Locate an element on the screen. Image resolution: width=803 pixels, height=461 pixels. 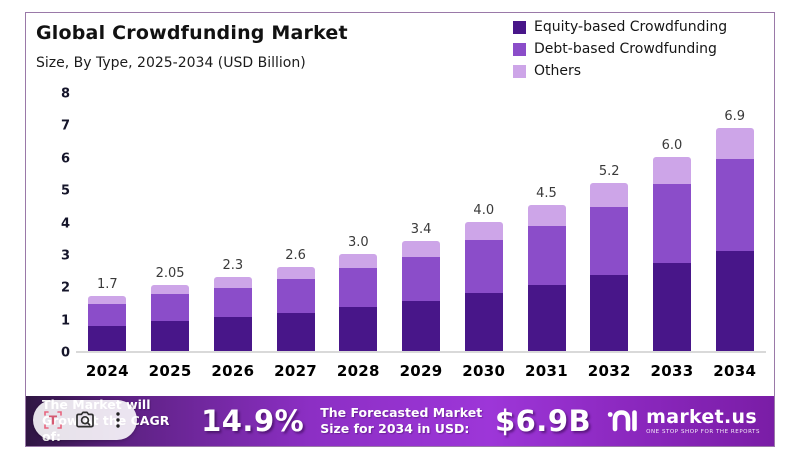
stacked-bar-2030 is located at coordinates (483, 286).